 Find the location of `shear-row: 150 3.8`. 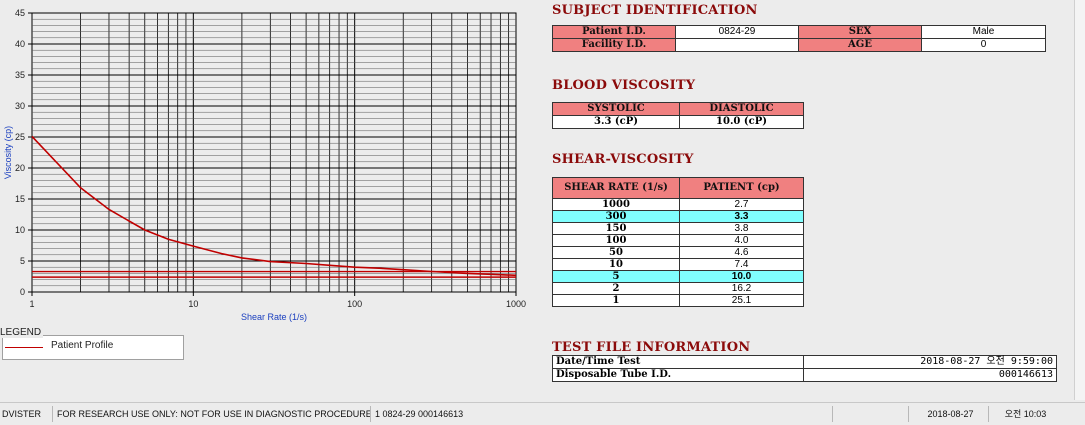

shear-row: 150 3.8 is located at coordinates (678, 228).